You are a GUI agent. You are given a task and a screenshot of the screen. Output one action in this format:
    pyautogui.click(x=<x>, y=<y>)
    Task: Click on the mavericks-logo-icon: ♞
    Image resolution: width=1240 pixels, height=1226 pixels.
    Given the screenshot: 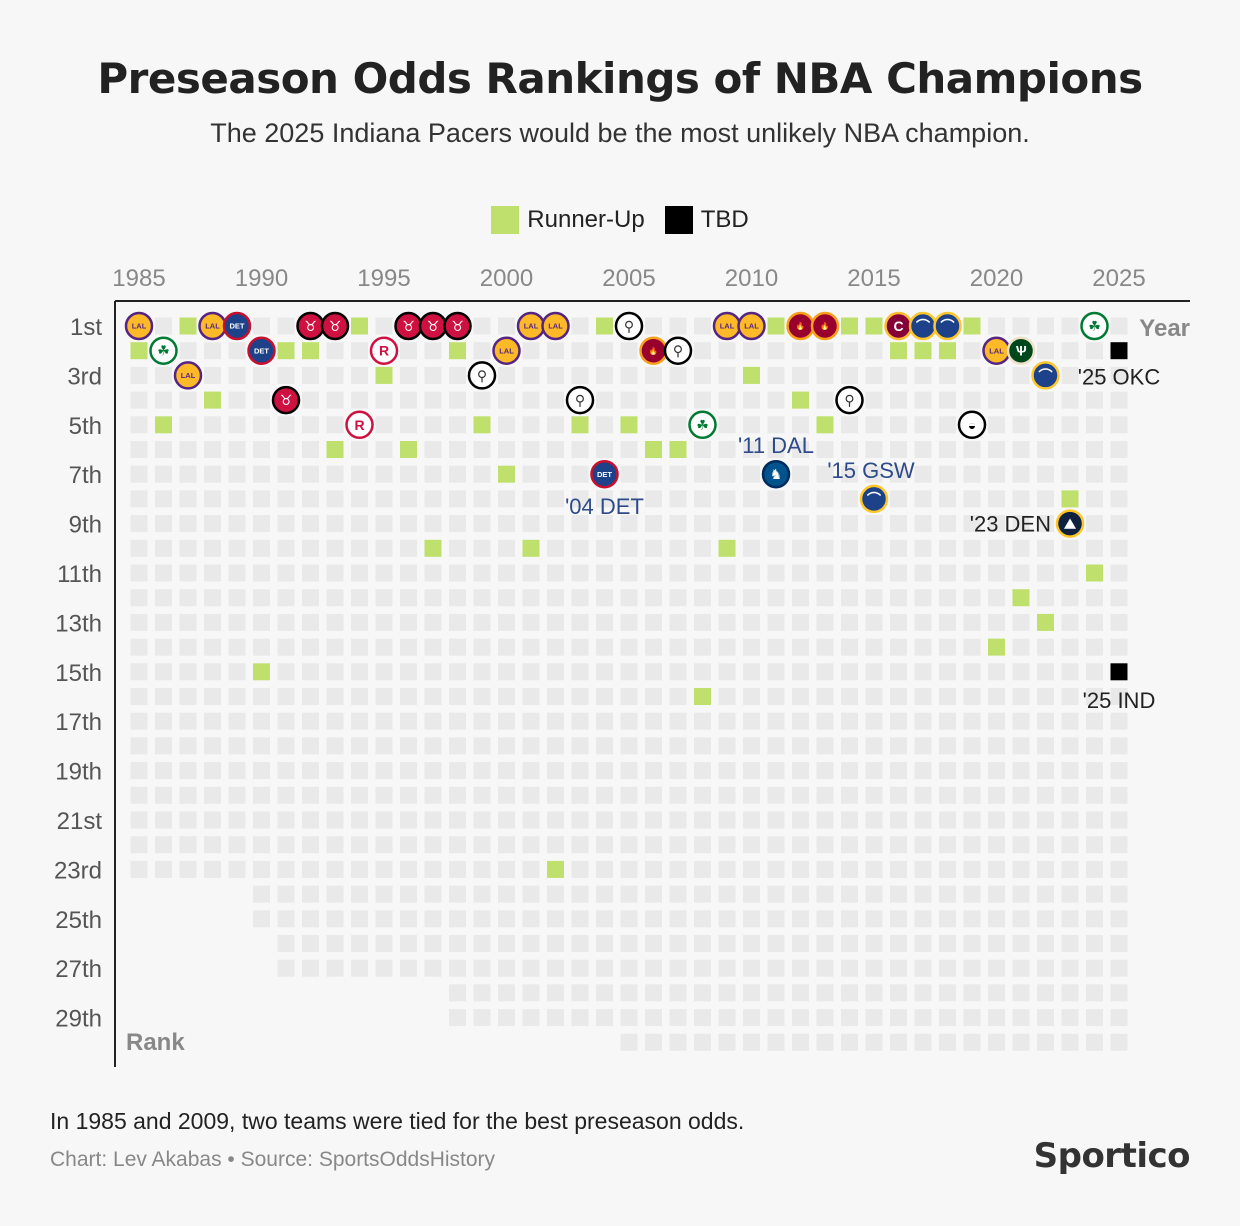 What is the action you would take?
    pyautogui.click(x=776, y=474)
    